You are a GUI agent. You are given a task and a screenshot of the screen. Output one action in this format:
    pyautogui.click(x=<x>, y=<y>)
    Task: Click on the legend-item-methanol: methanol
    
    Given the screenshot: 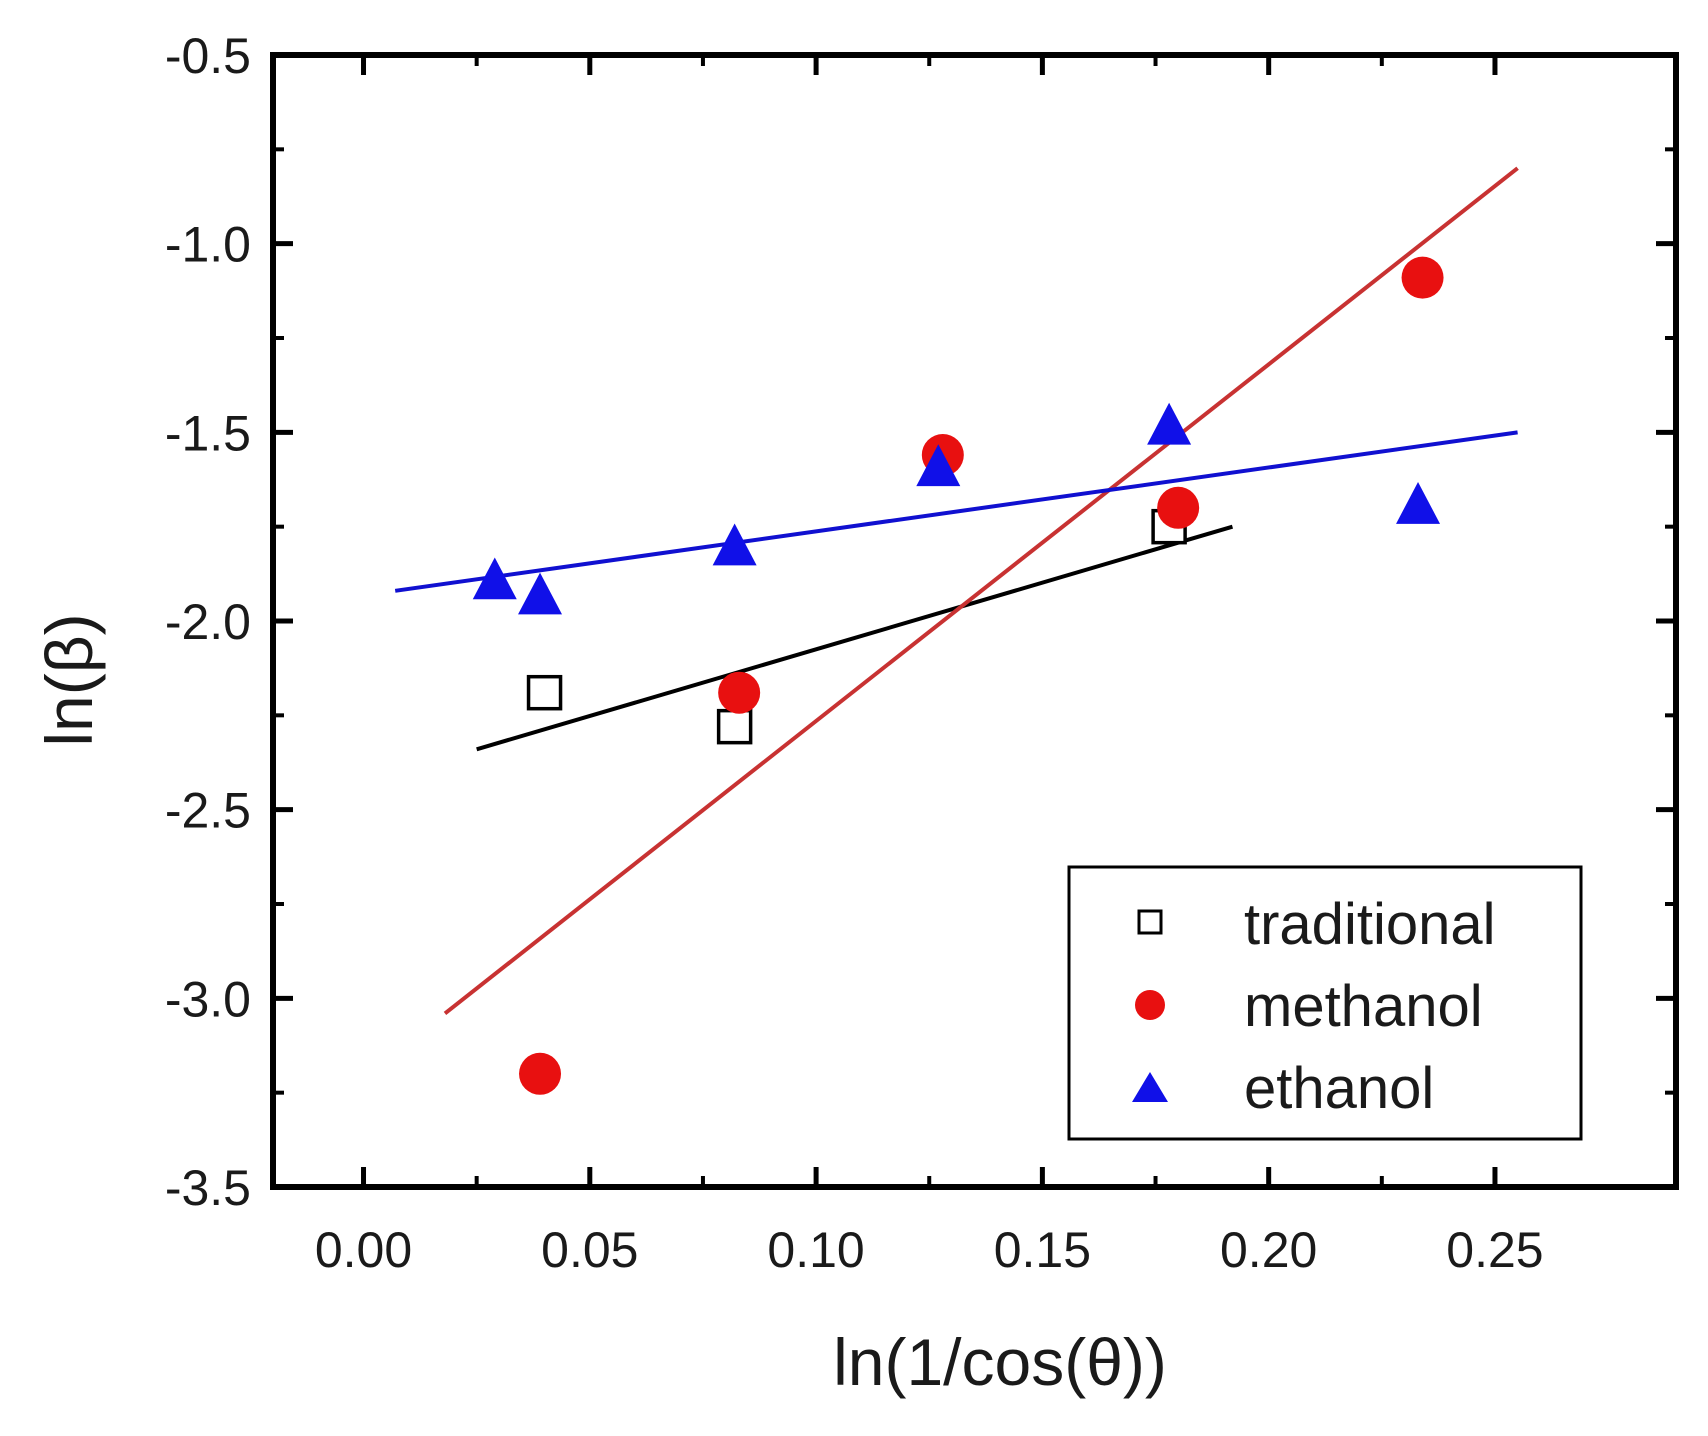 What is the action you would take?
    pyautogui.click(x=1309, y=1006)
    